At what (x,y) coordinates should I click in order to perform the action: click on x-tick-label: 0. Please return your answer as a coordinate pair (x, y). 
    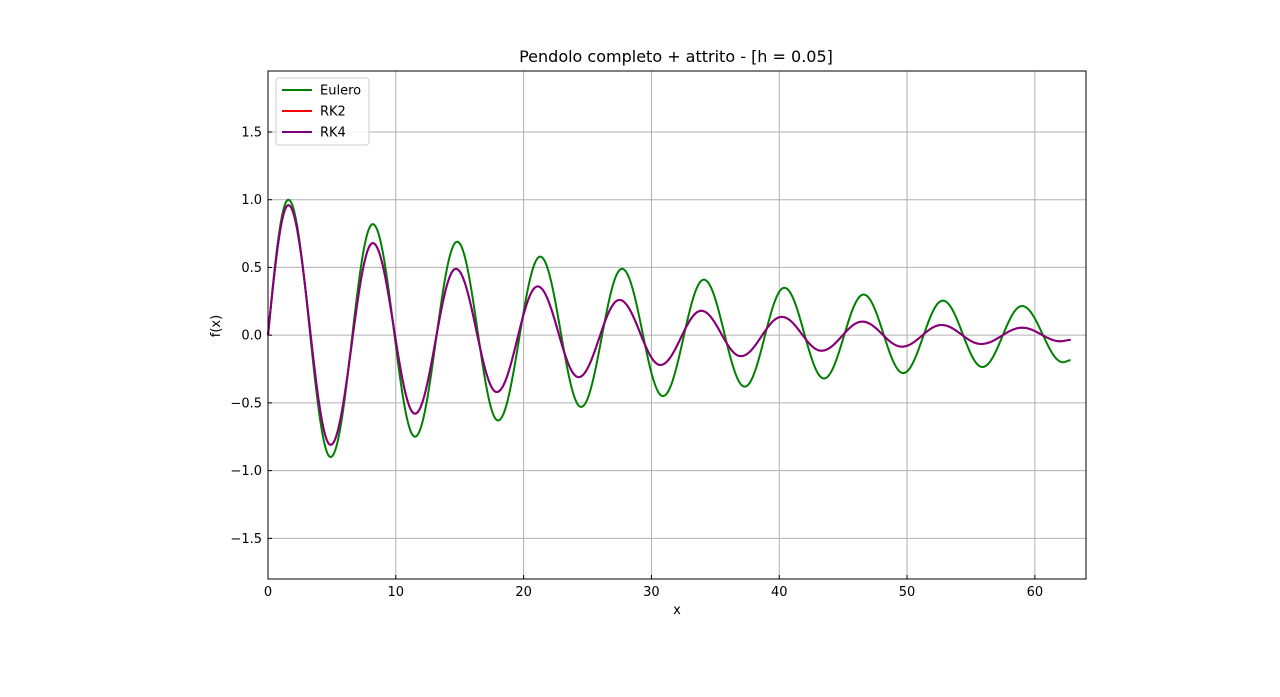
    Looking at the image, I should click on (268, 592).